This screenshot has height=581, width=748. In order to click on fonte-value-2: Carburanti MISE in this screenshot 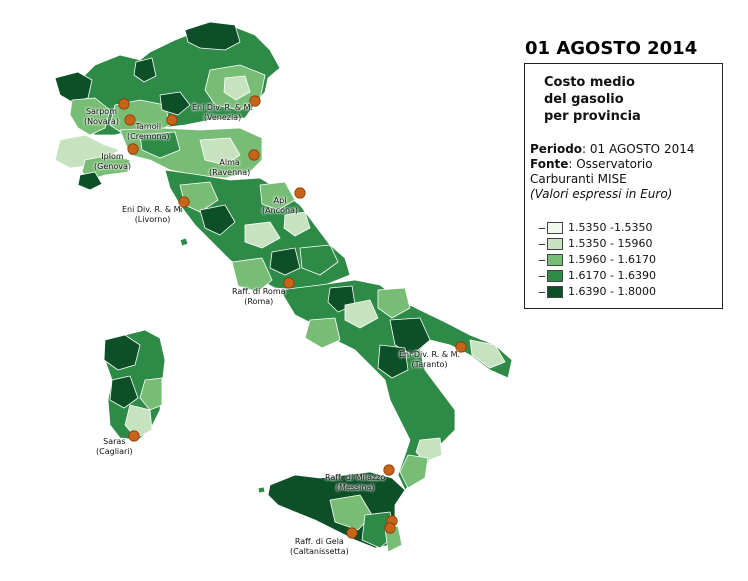, I will do `click(578, 179)`.